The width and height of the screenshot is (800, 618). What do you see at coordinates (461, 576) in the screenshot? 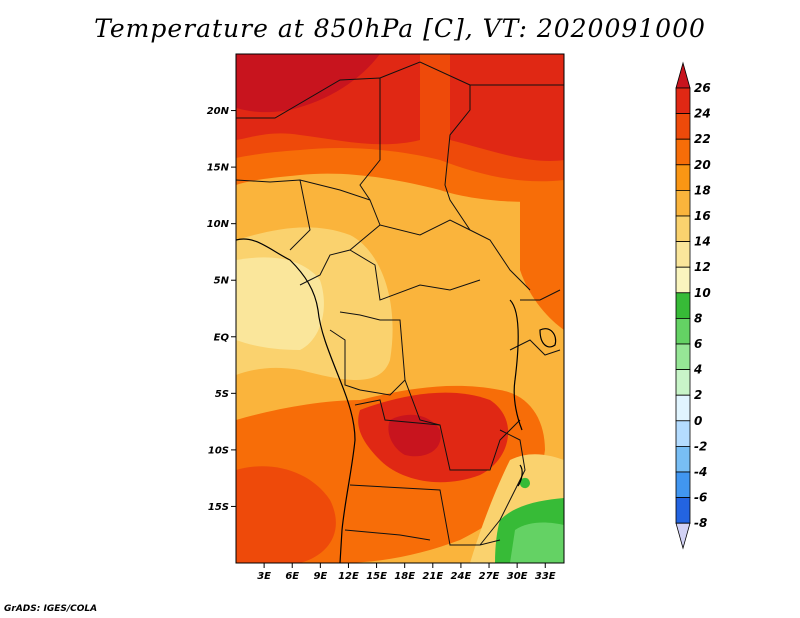
I see `lon-tick-label: 24E` at bounding box center [461, 576].